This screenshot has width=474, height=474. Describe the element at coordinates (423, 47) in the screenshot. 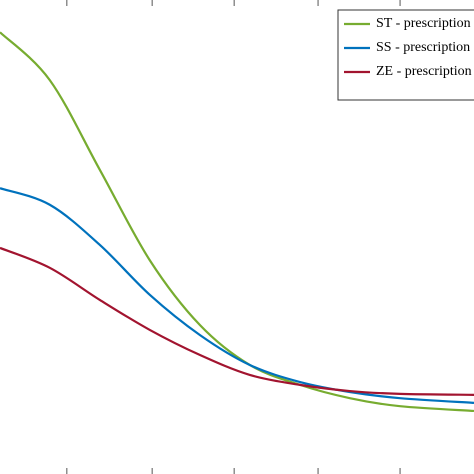

I see `legend-label: SS - prescription` at that location.